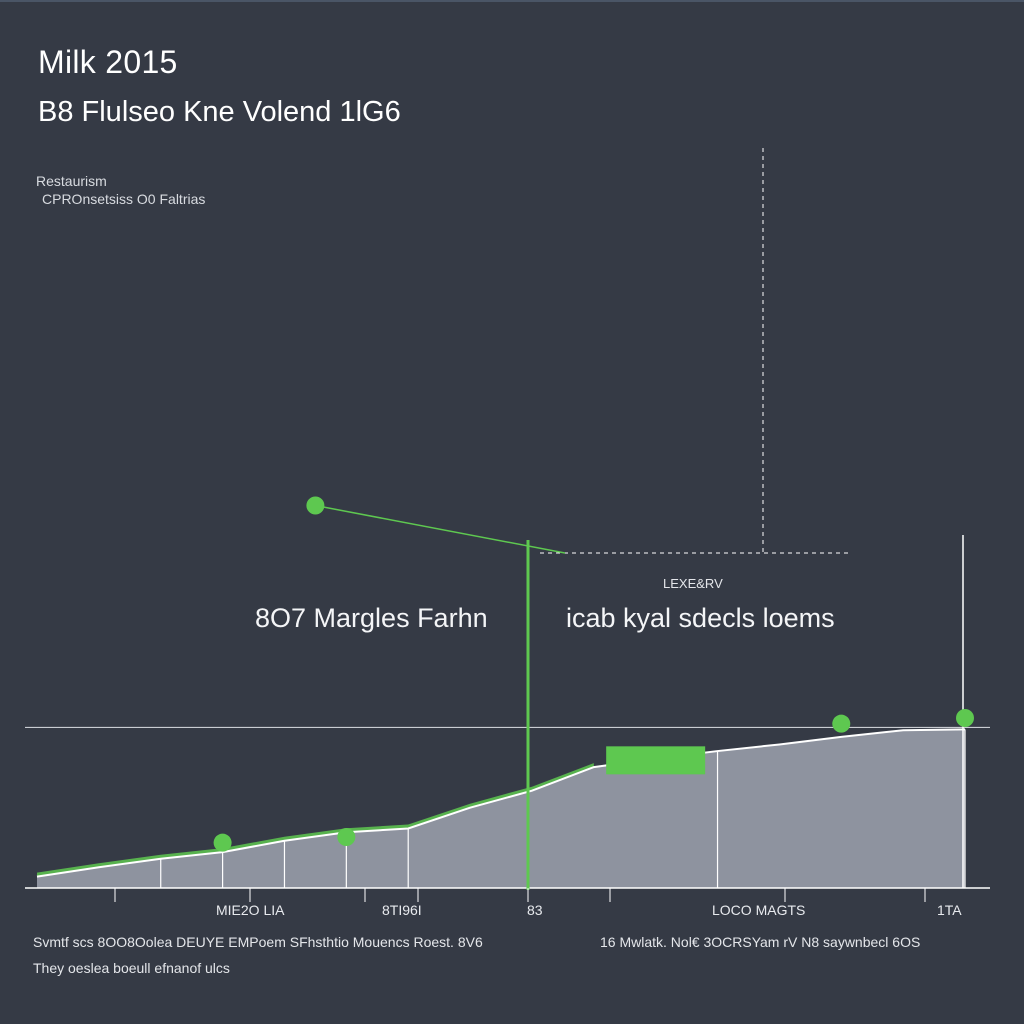 This screenshot has height=1024, width=1024. What do you see at coordinates (250, 910) in the screenshot?
I see `x-tick-label: MIE2O LIA` at bounding box center [250, 910].